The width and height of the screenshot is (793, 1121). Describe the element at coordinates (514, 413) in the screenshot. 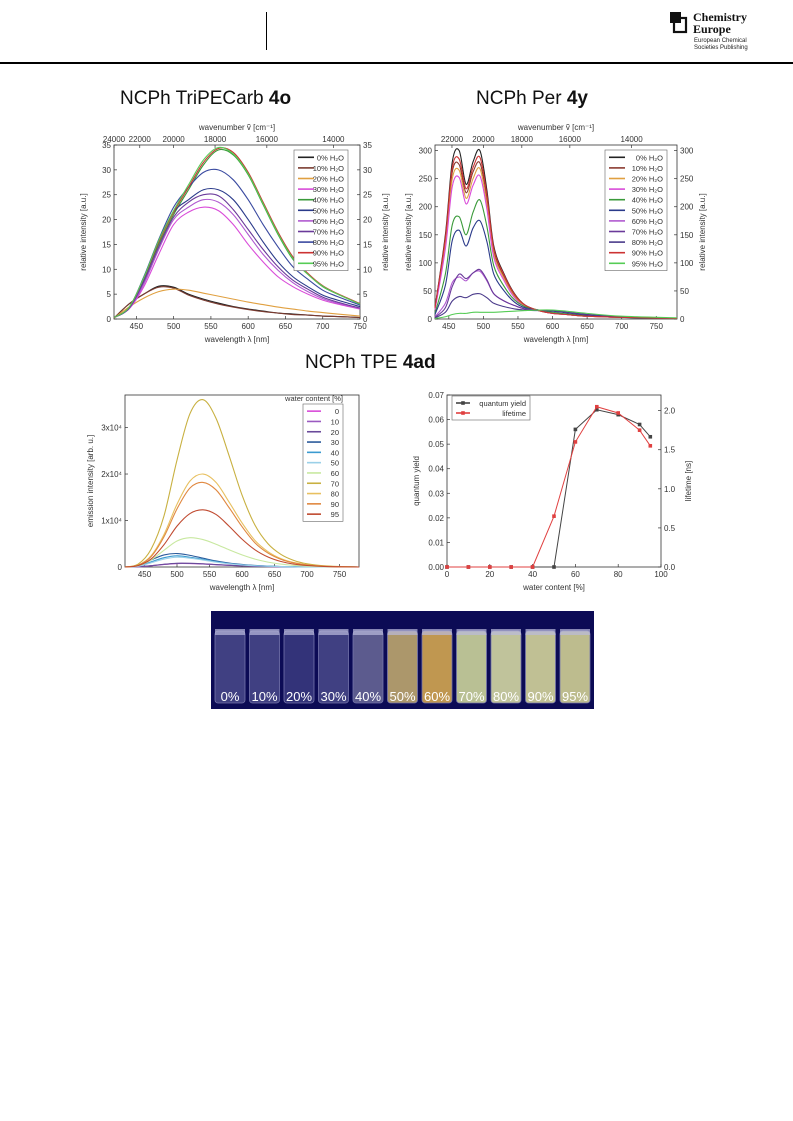

I see `legend-label-lifetime: lifetime` at that location.